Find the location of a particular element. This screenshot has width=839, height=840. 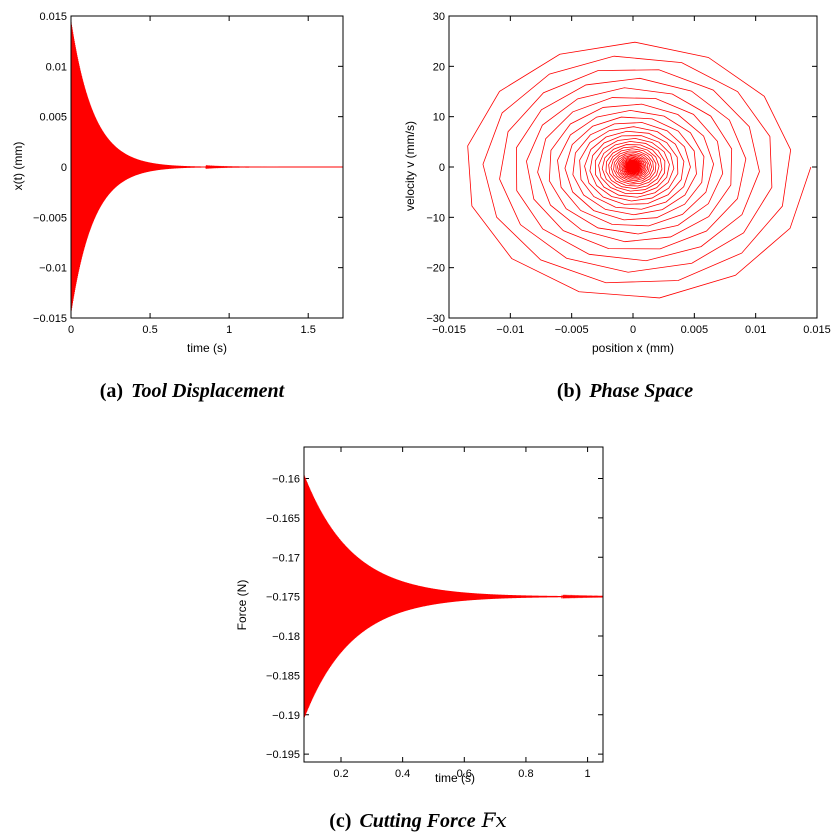

panel-a-caption-prefix: (a) is located at coordinates (111, 391).